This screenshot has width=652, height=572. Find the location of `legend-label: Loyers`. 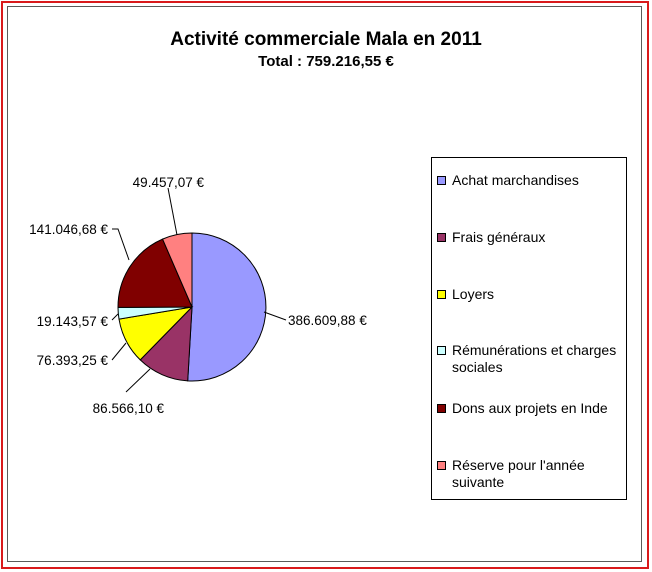

legend-label: Loyers is located at coordinates (473, 294).